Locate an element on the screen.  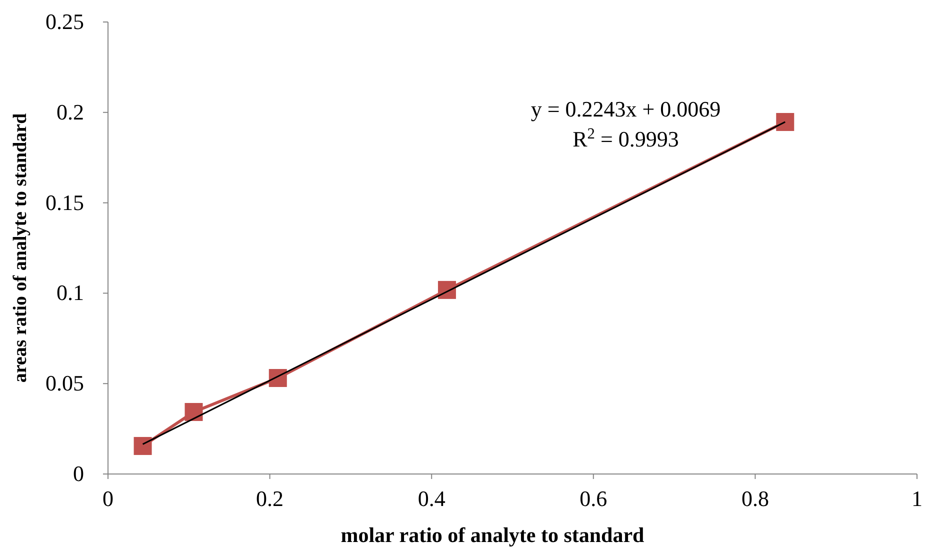
annotation: R$^{2}$ = 0.9993 is located at coordinates (625, 138).